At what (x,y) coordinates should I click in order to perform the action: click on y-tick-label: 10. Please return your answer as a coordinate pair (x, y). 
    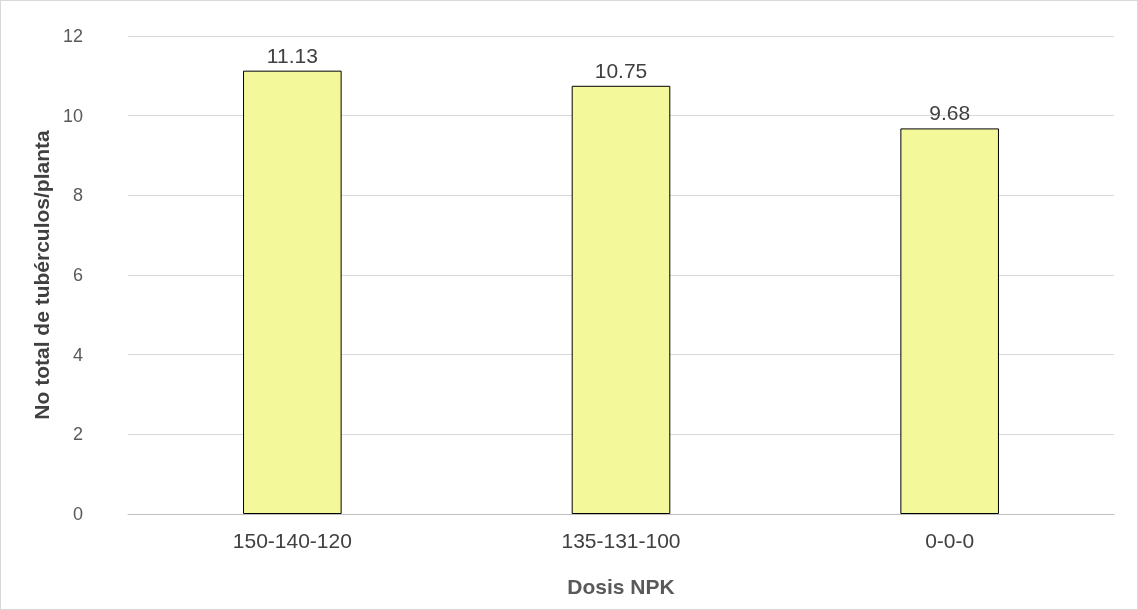
    Looking at the image, I should click on (72, 115).